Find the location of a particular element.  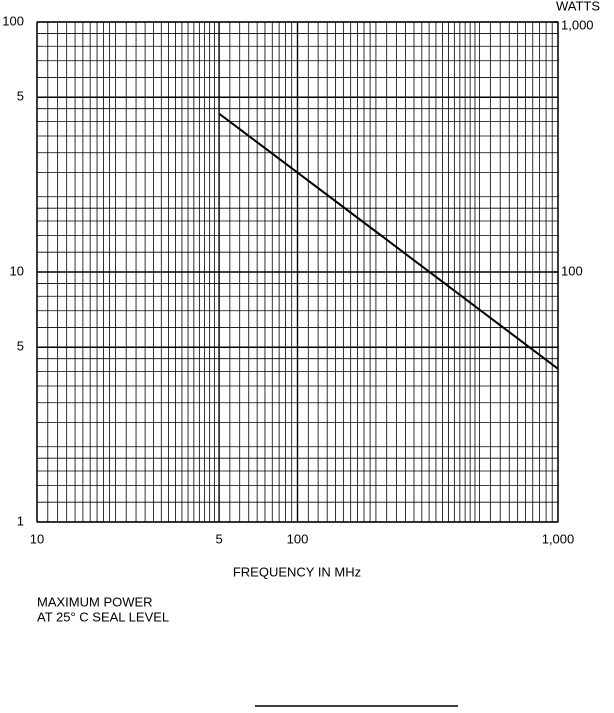

y2-tick-label: 100 is located at coordinates (572, 270).